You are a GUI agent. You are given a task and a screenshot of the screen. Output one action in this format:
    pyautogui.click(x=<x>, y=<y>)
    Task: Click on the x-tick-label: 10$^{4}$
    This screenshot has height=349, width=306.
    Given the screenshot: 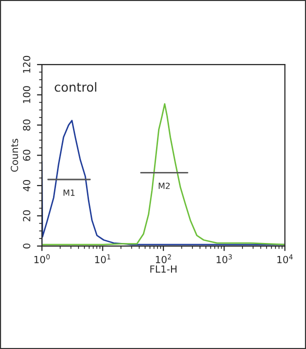 What is the action you would take?
    pyautogui.click(x=285, y=259)
    